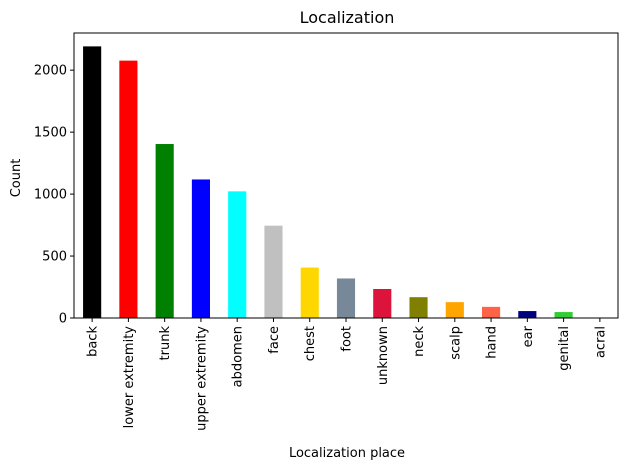 The image size is (630, 470). I want to click on y-tick-label: 500, so click(54, 257).